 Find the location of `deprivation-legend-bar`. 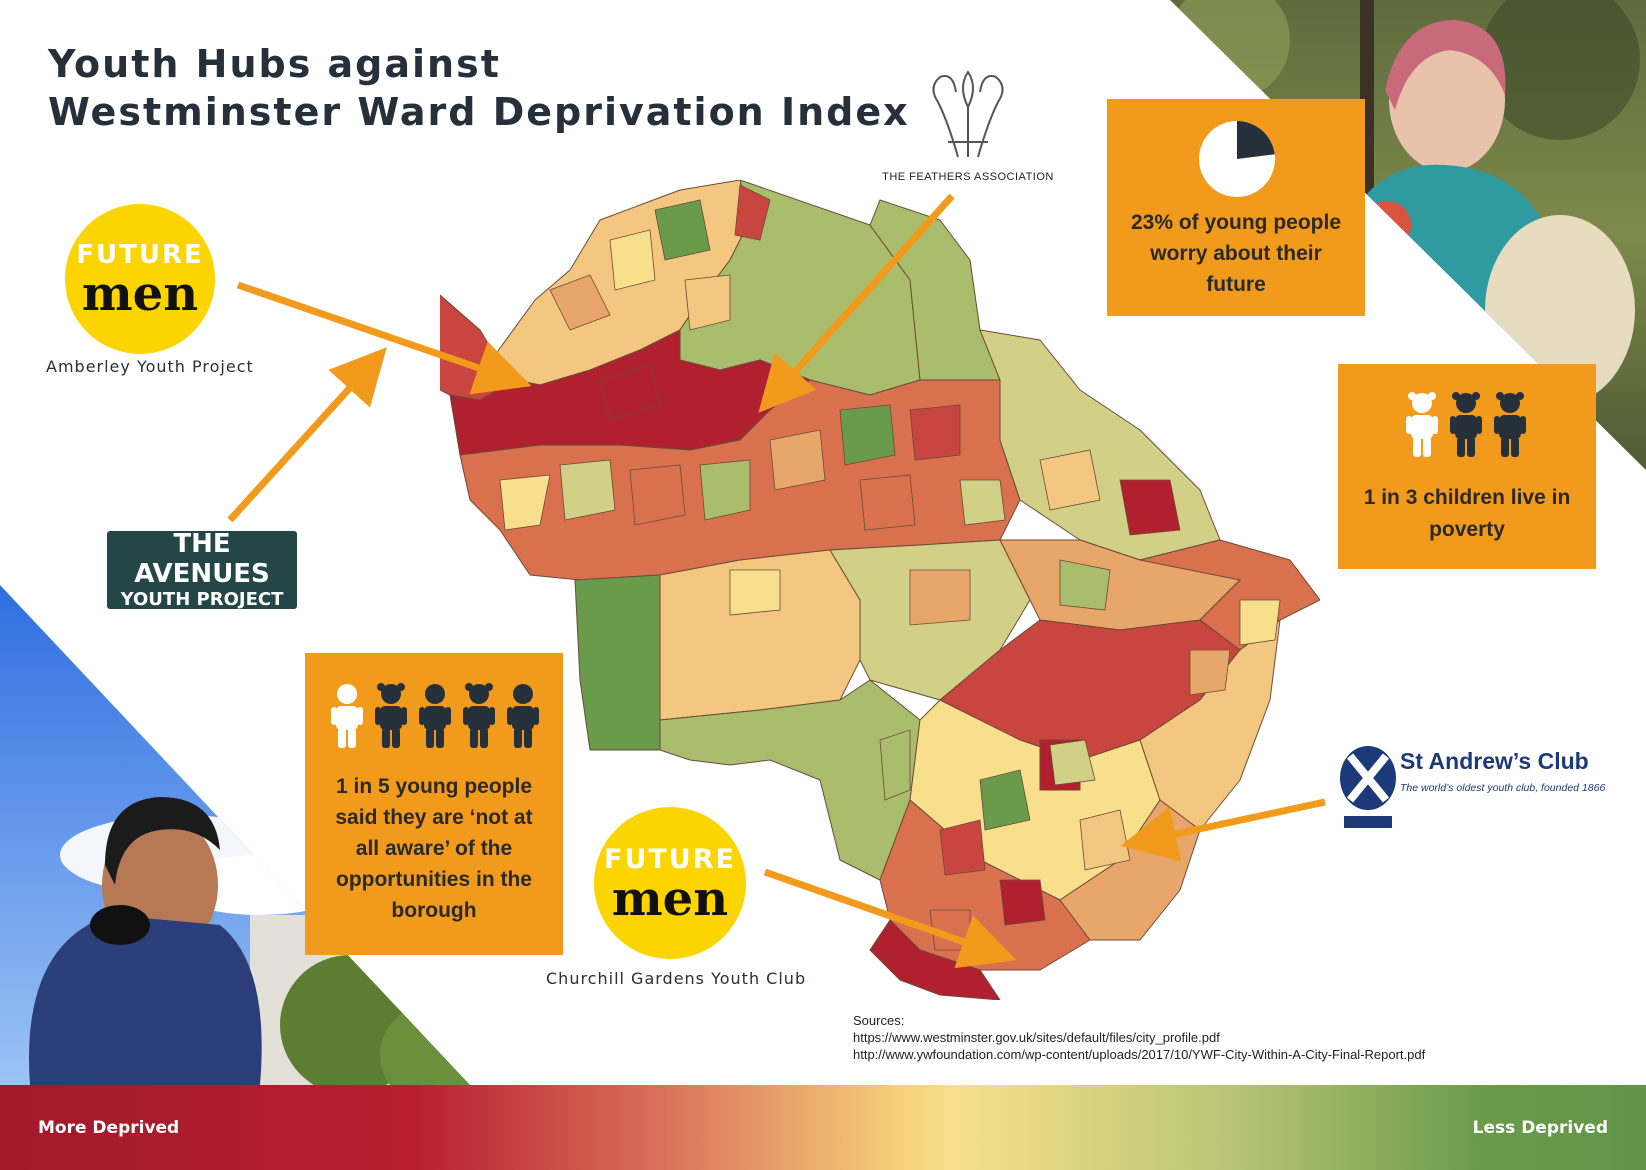

deprivation-legend-bar is located at coordinates (823, 1127).